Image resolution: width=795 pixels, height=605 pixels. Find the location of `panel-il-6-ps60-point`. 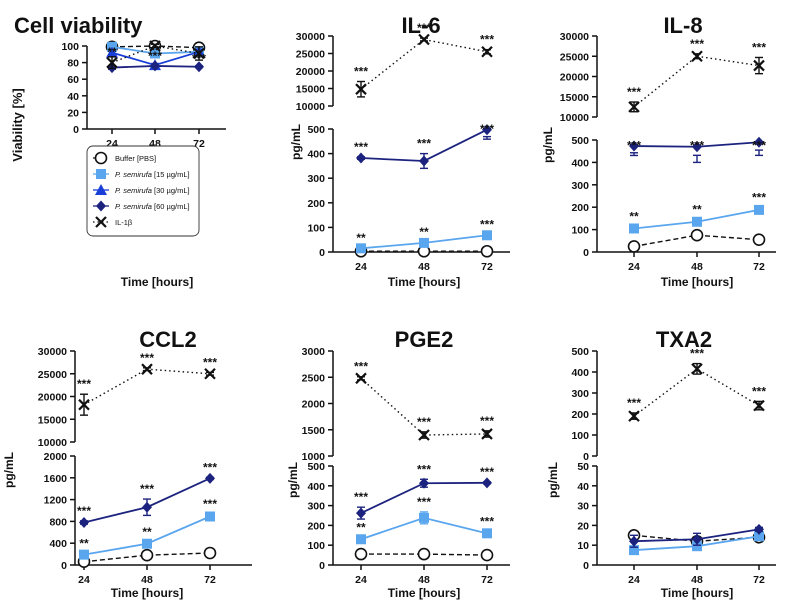

panel-il-6-ps60-point is located at coordinates (424, 161).